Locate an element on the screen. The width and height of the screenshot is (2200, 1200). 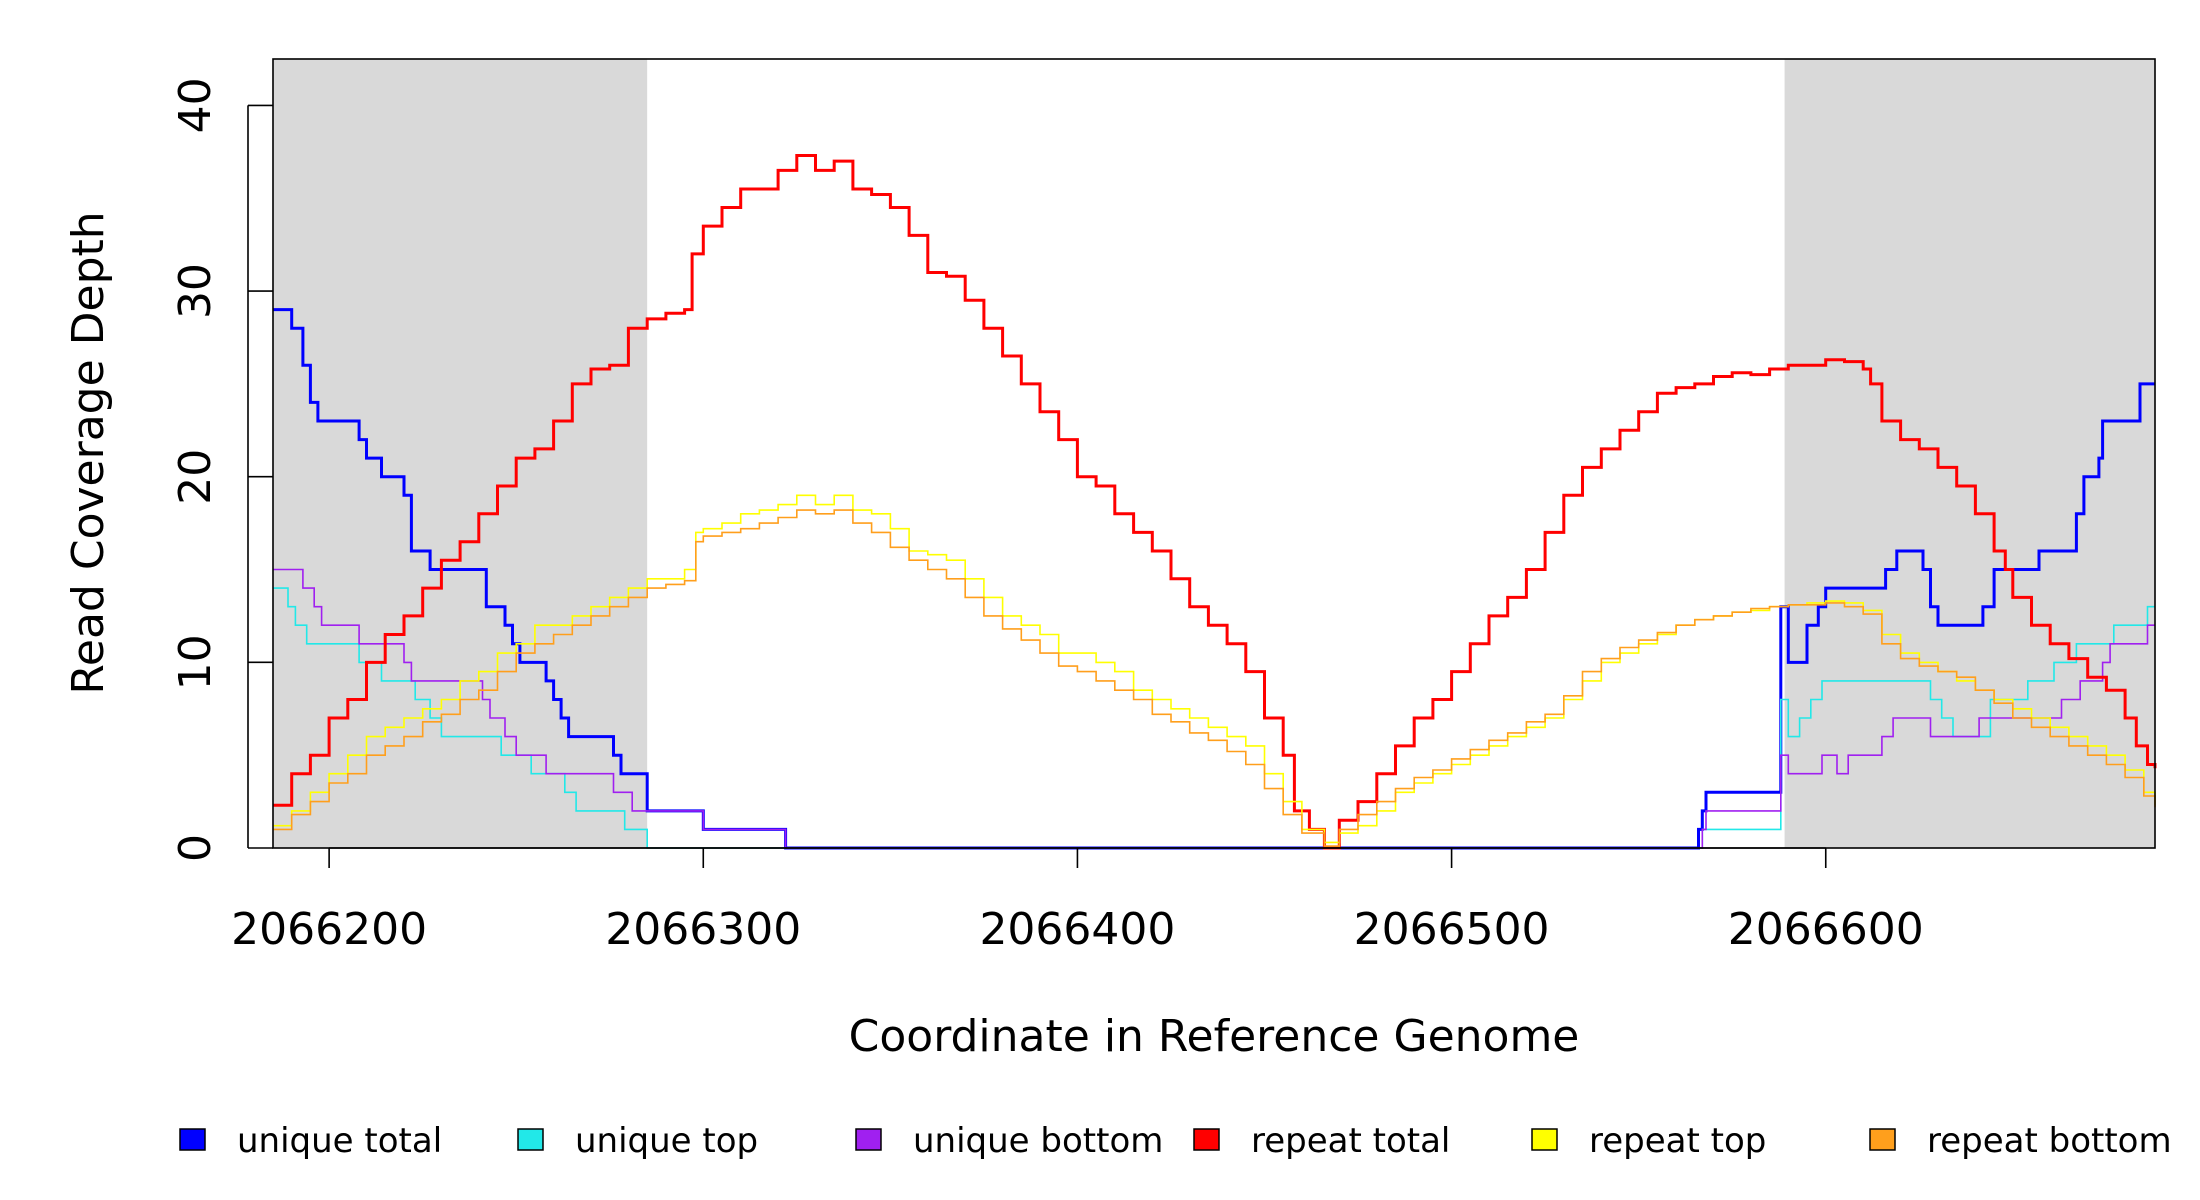
y-tick-label: 30 is located at coordinates (195, 291).